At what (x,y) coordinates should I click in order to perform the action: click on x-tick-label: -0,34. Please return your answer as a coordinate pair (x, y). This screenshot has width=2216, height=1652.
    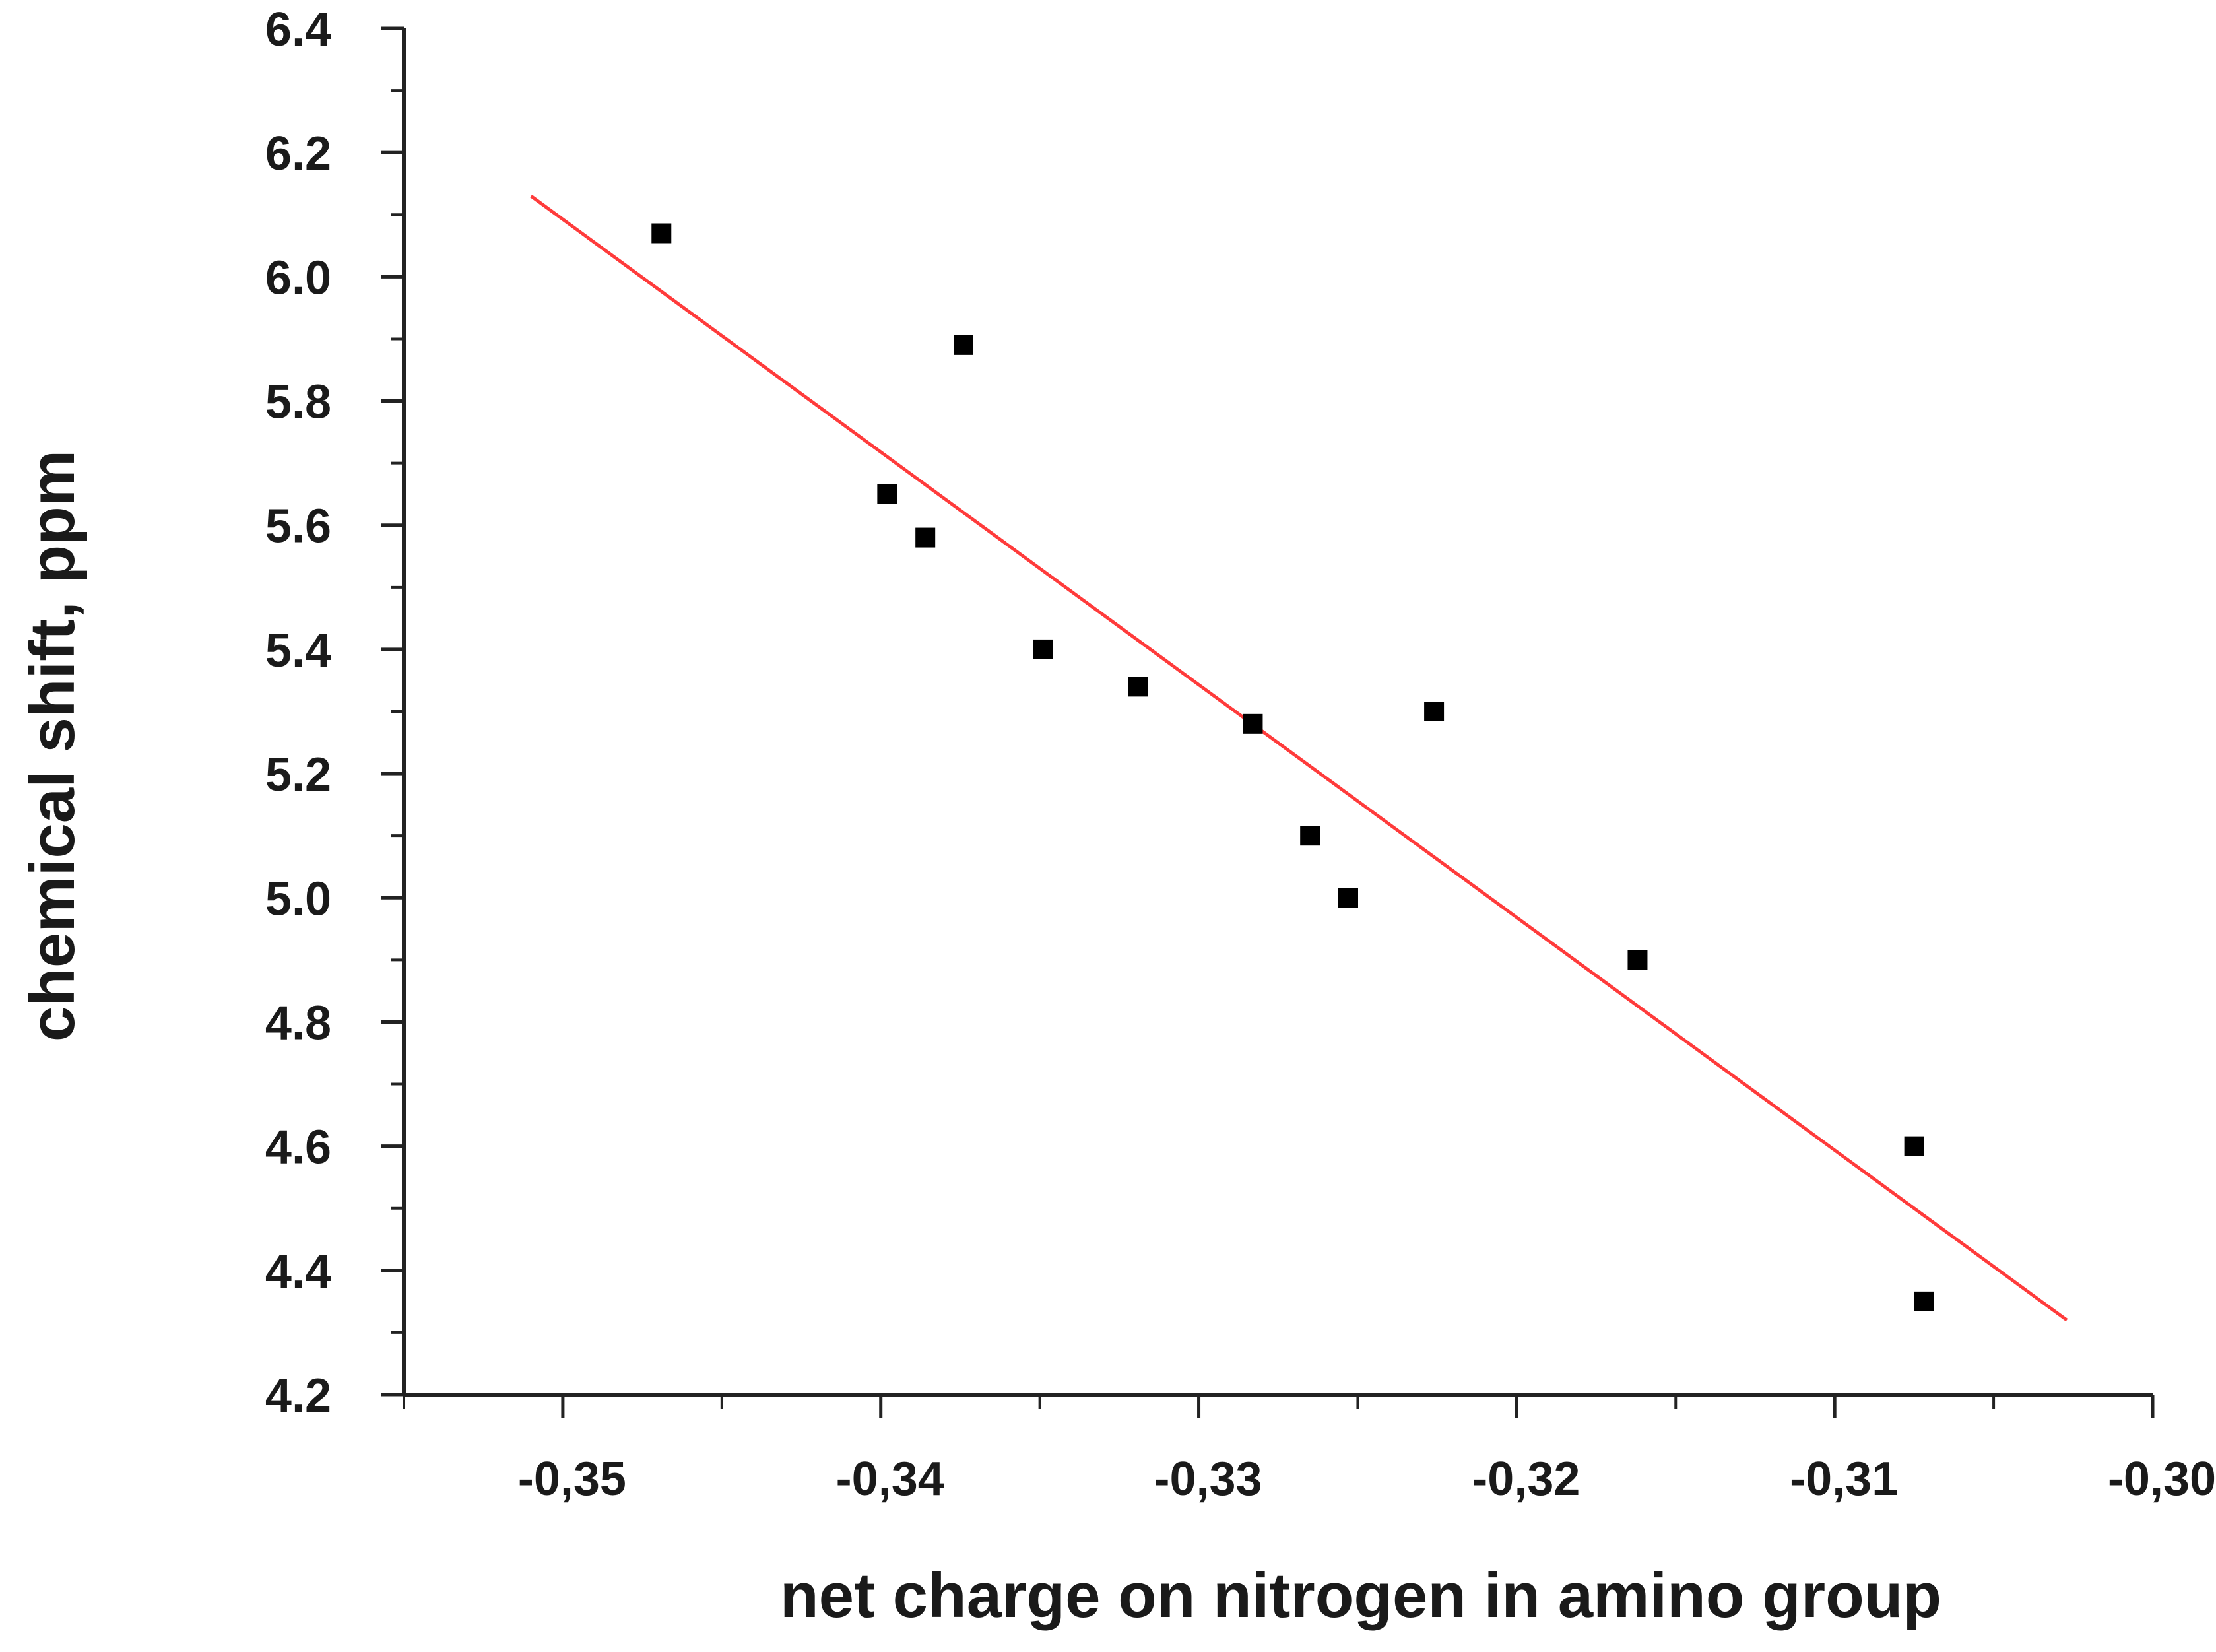
    Looking at the image, I should click on (890, 1479).